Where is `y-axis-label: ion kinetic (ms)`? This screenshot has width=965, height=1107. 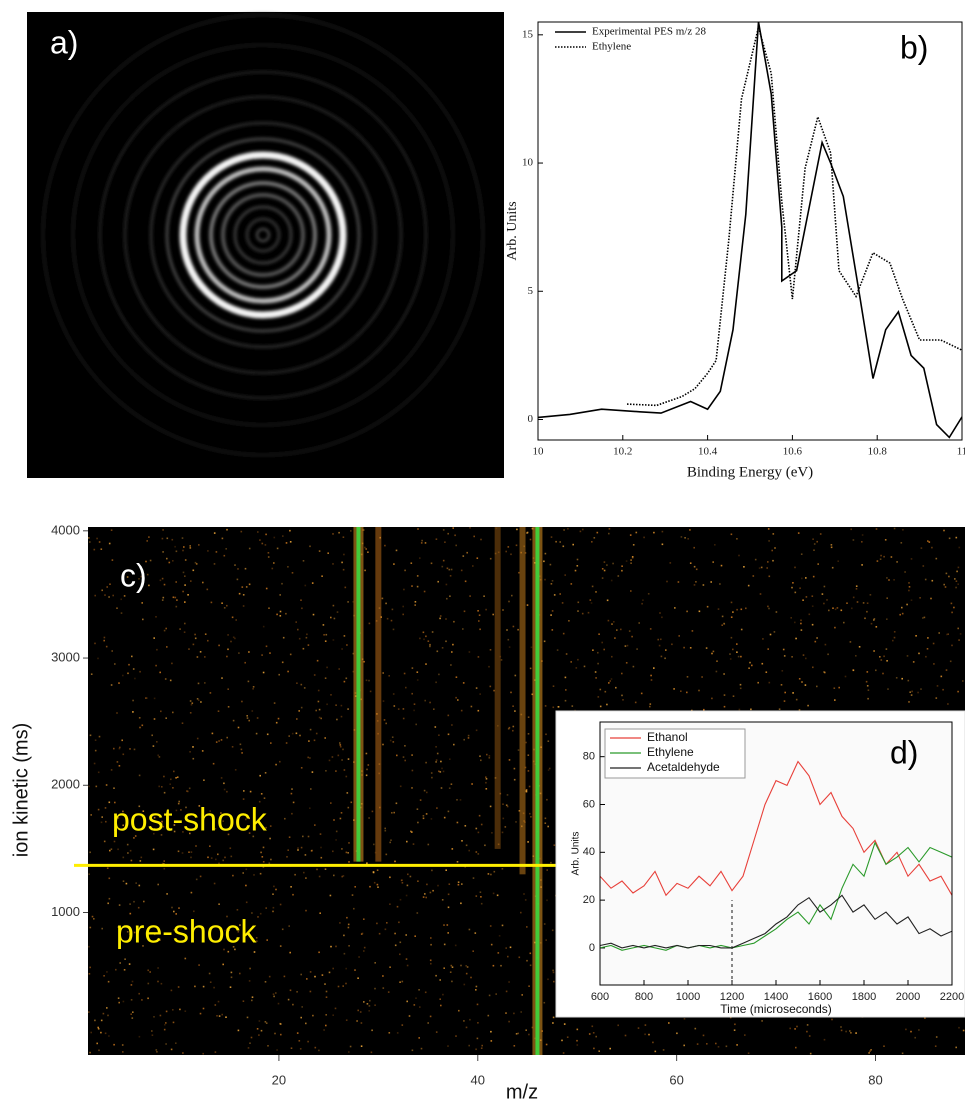 y-axis-label: ion kinetic (ms) is located at coordinates (21, 790).